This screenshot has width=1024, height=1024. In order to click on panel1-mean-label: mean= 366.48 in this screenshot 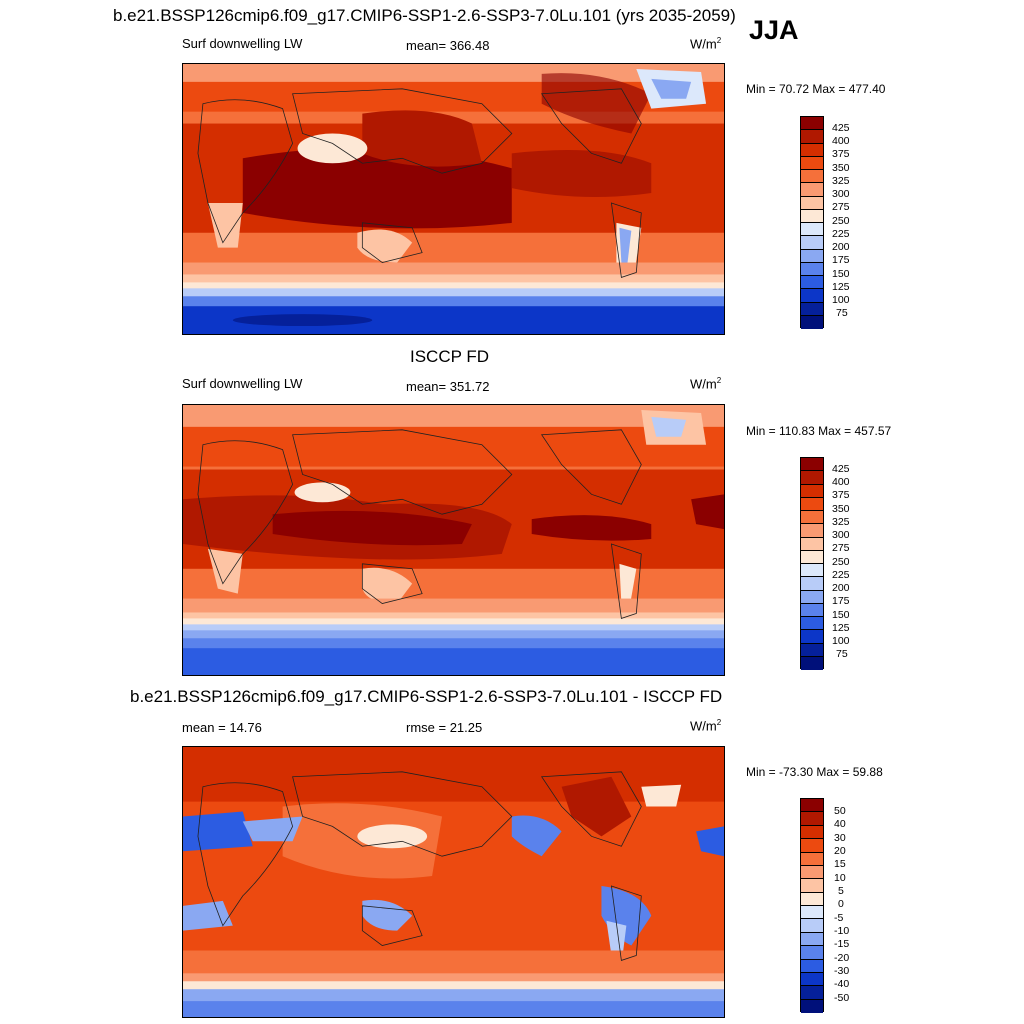, I will do `click(448, 45)`.